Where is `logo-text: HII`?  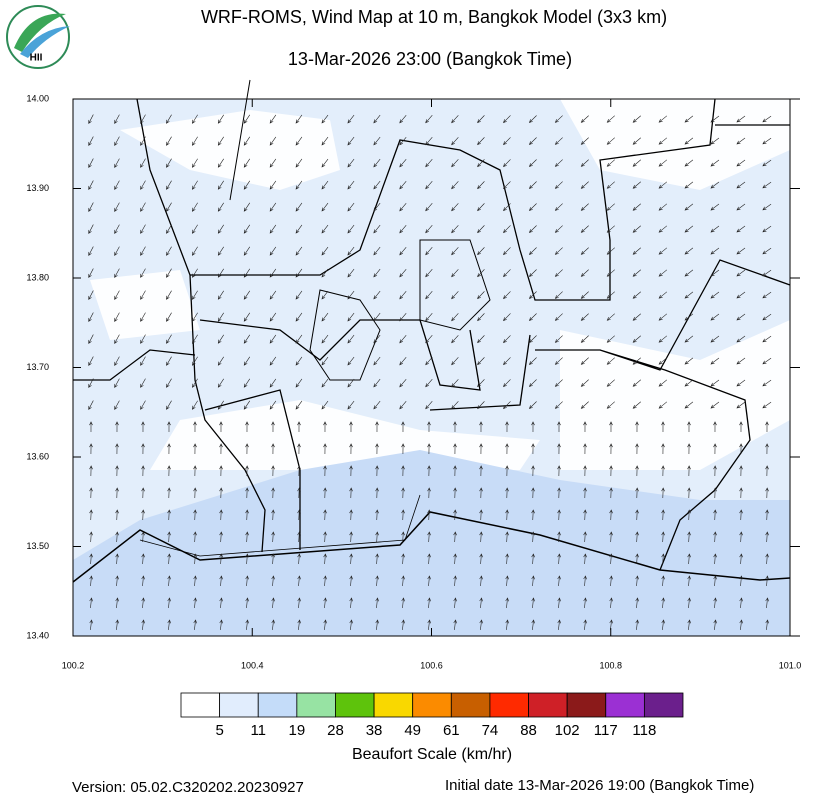
logo-text: HII is located at coordinates (36, 58).